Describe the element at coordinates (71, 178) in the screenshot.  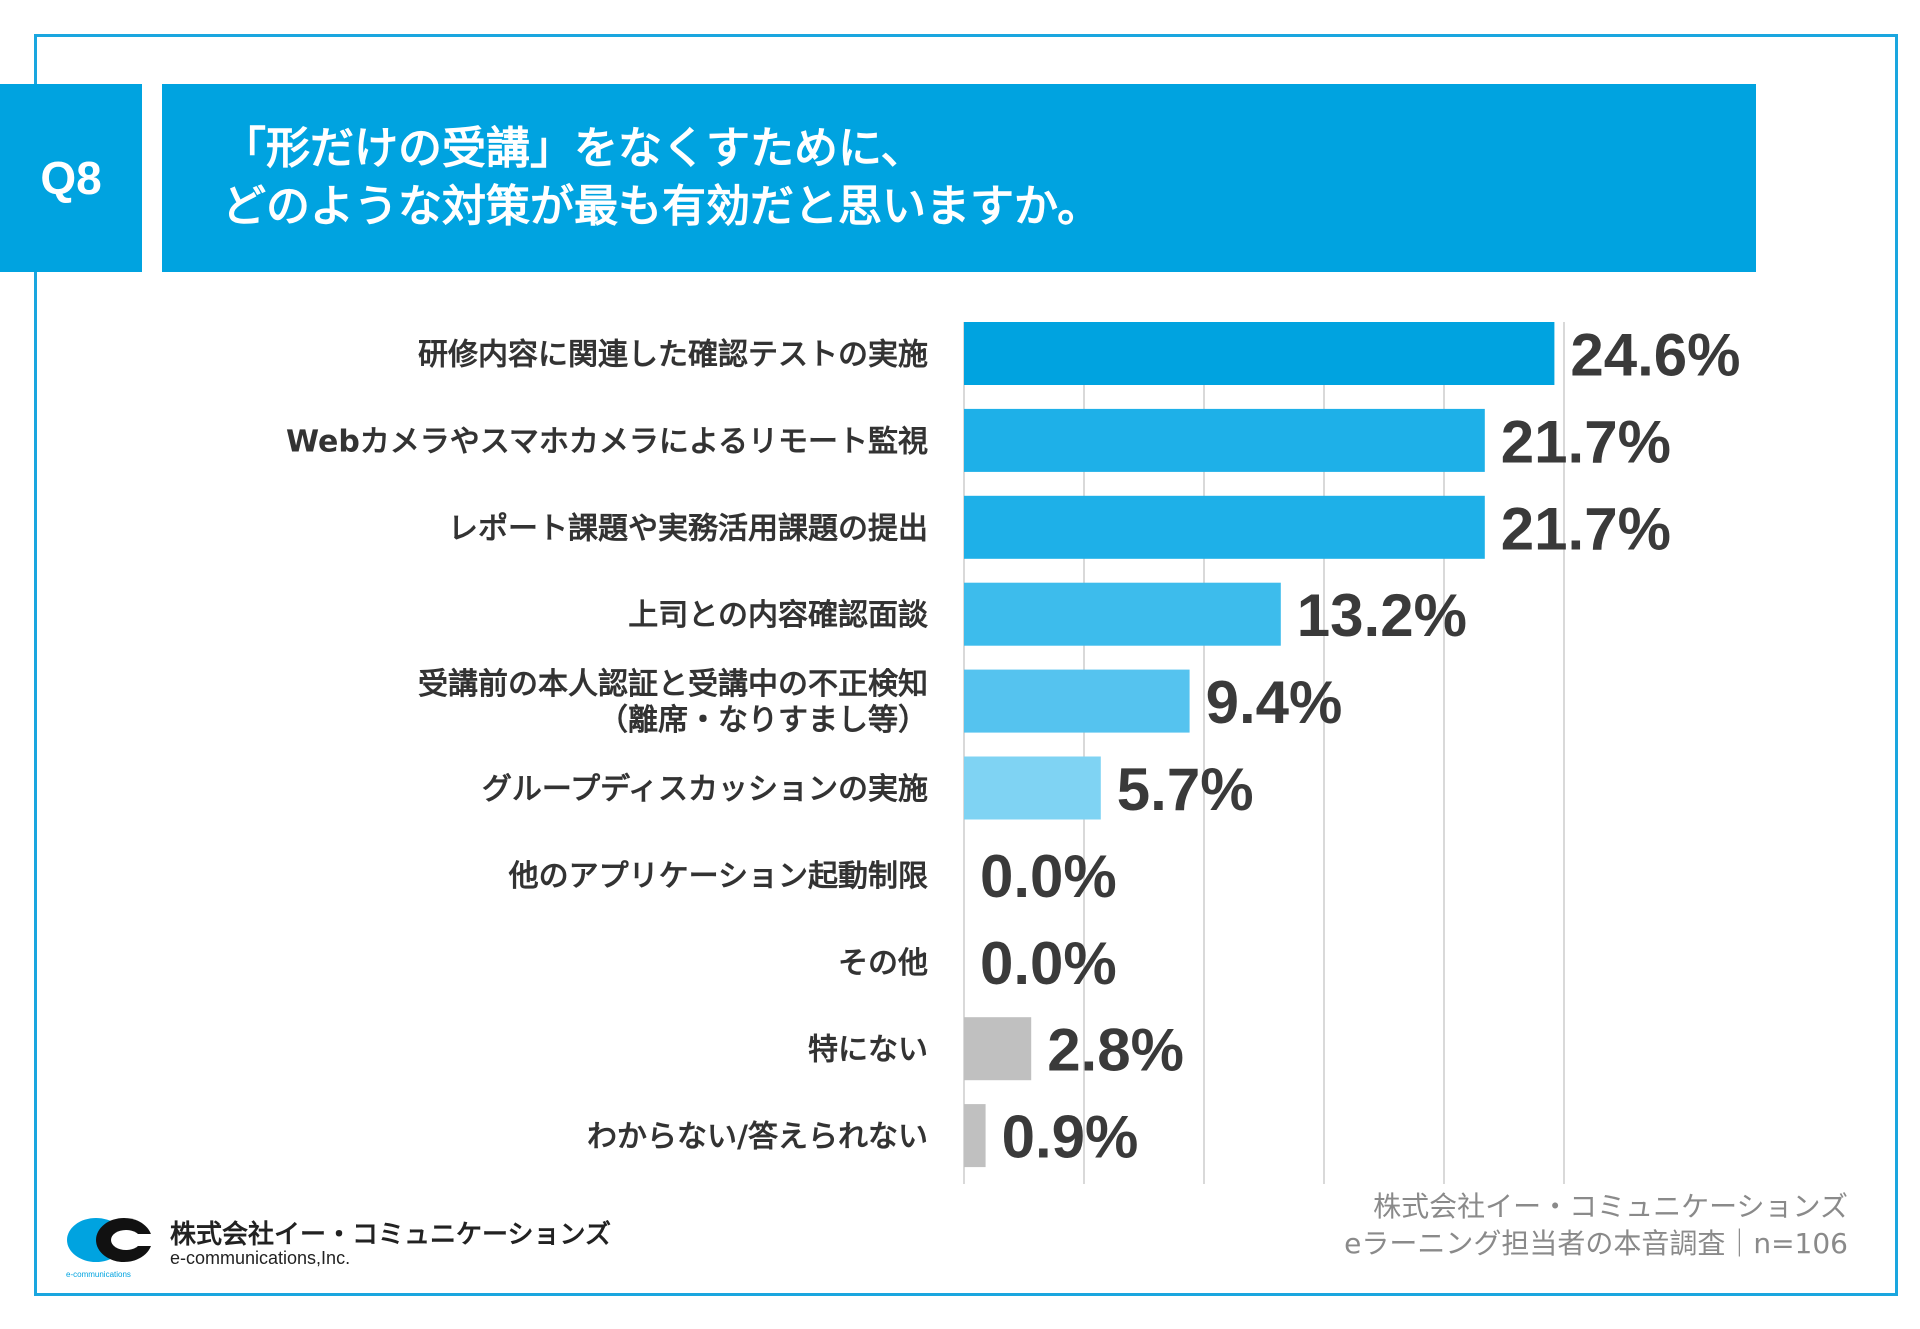
I see `question-number-badge: Q8` at that location.